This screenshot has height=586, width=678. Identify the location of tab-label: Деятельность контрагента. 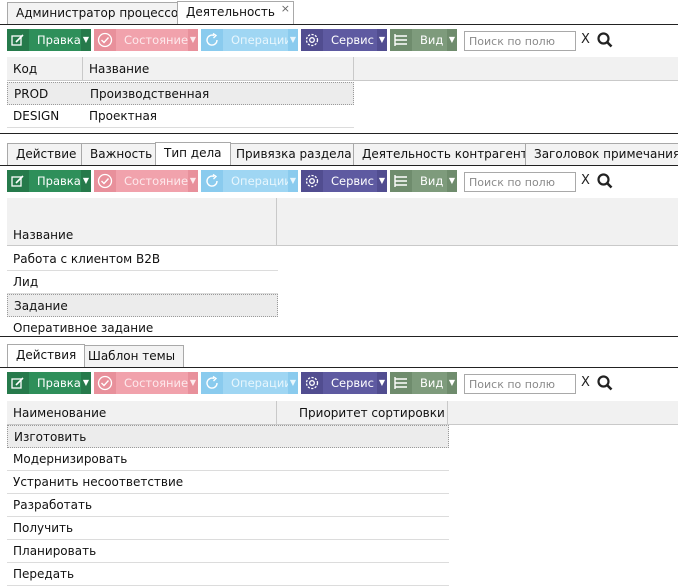
(449, 154).